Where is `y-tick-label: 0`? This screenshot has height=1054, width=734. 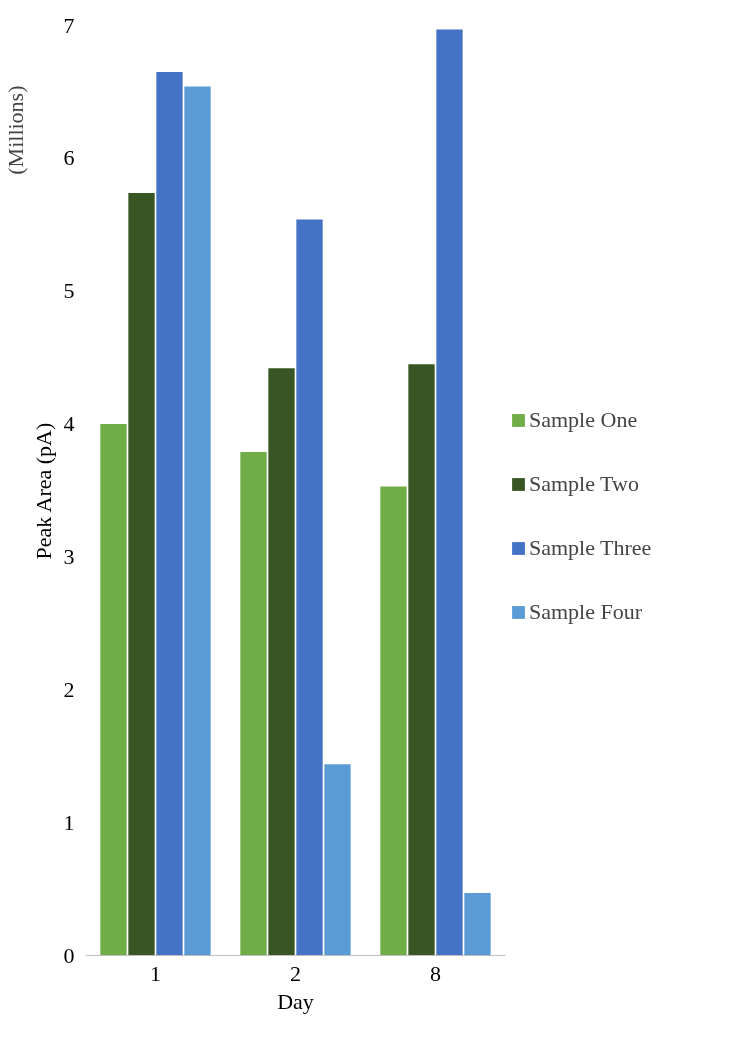
y-tick-label: 0 is located at coordinates (69, 955).